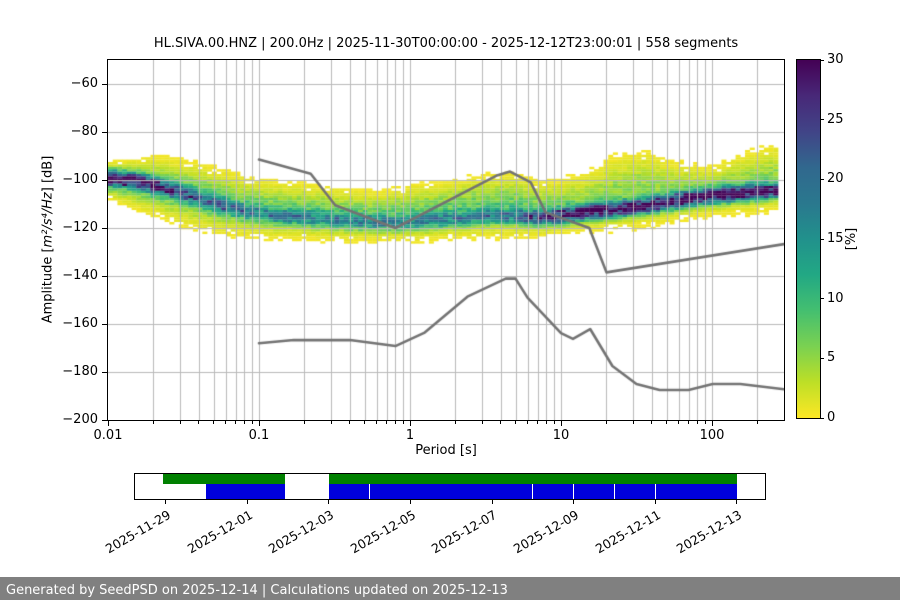 This screenshot has height=600, width=900. What do you see at coordinates (831, 358) in the screenshot?
I see `colorbar-tick-label: 5` at bounding box center [831, 358].